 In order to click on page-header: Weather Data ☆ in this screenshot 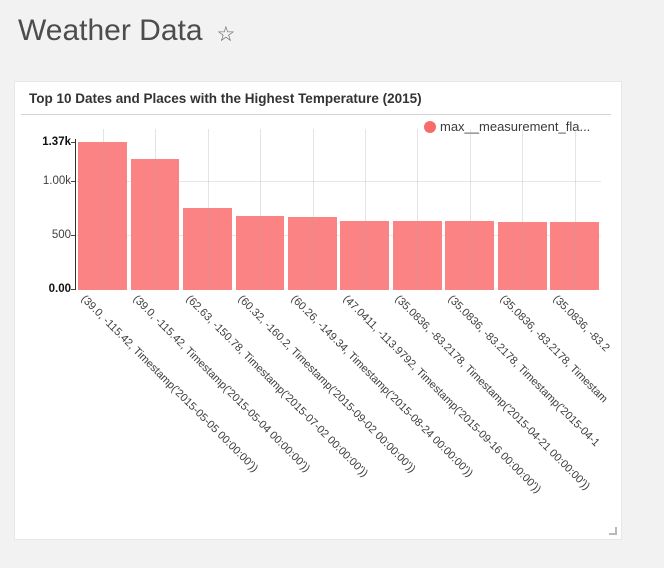, I will do `click(126, 31)`.